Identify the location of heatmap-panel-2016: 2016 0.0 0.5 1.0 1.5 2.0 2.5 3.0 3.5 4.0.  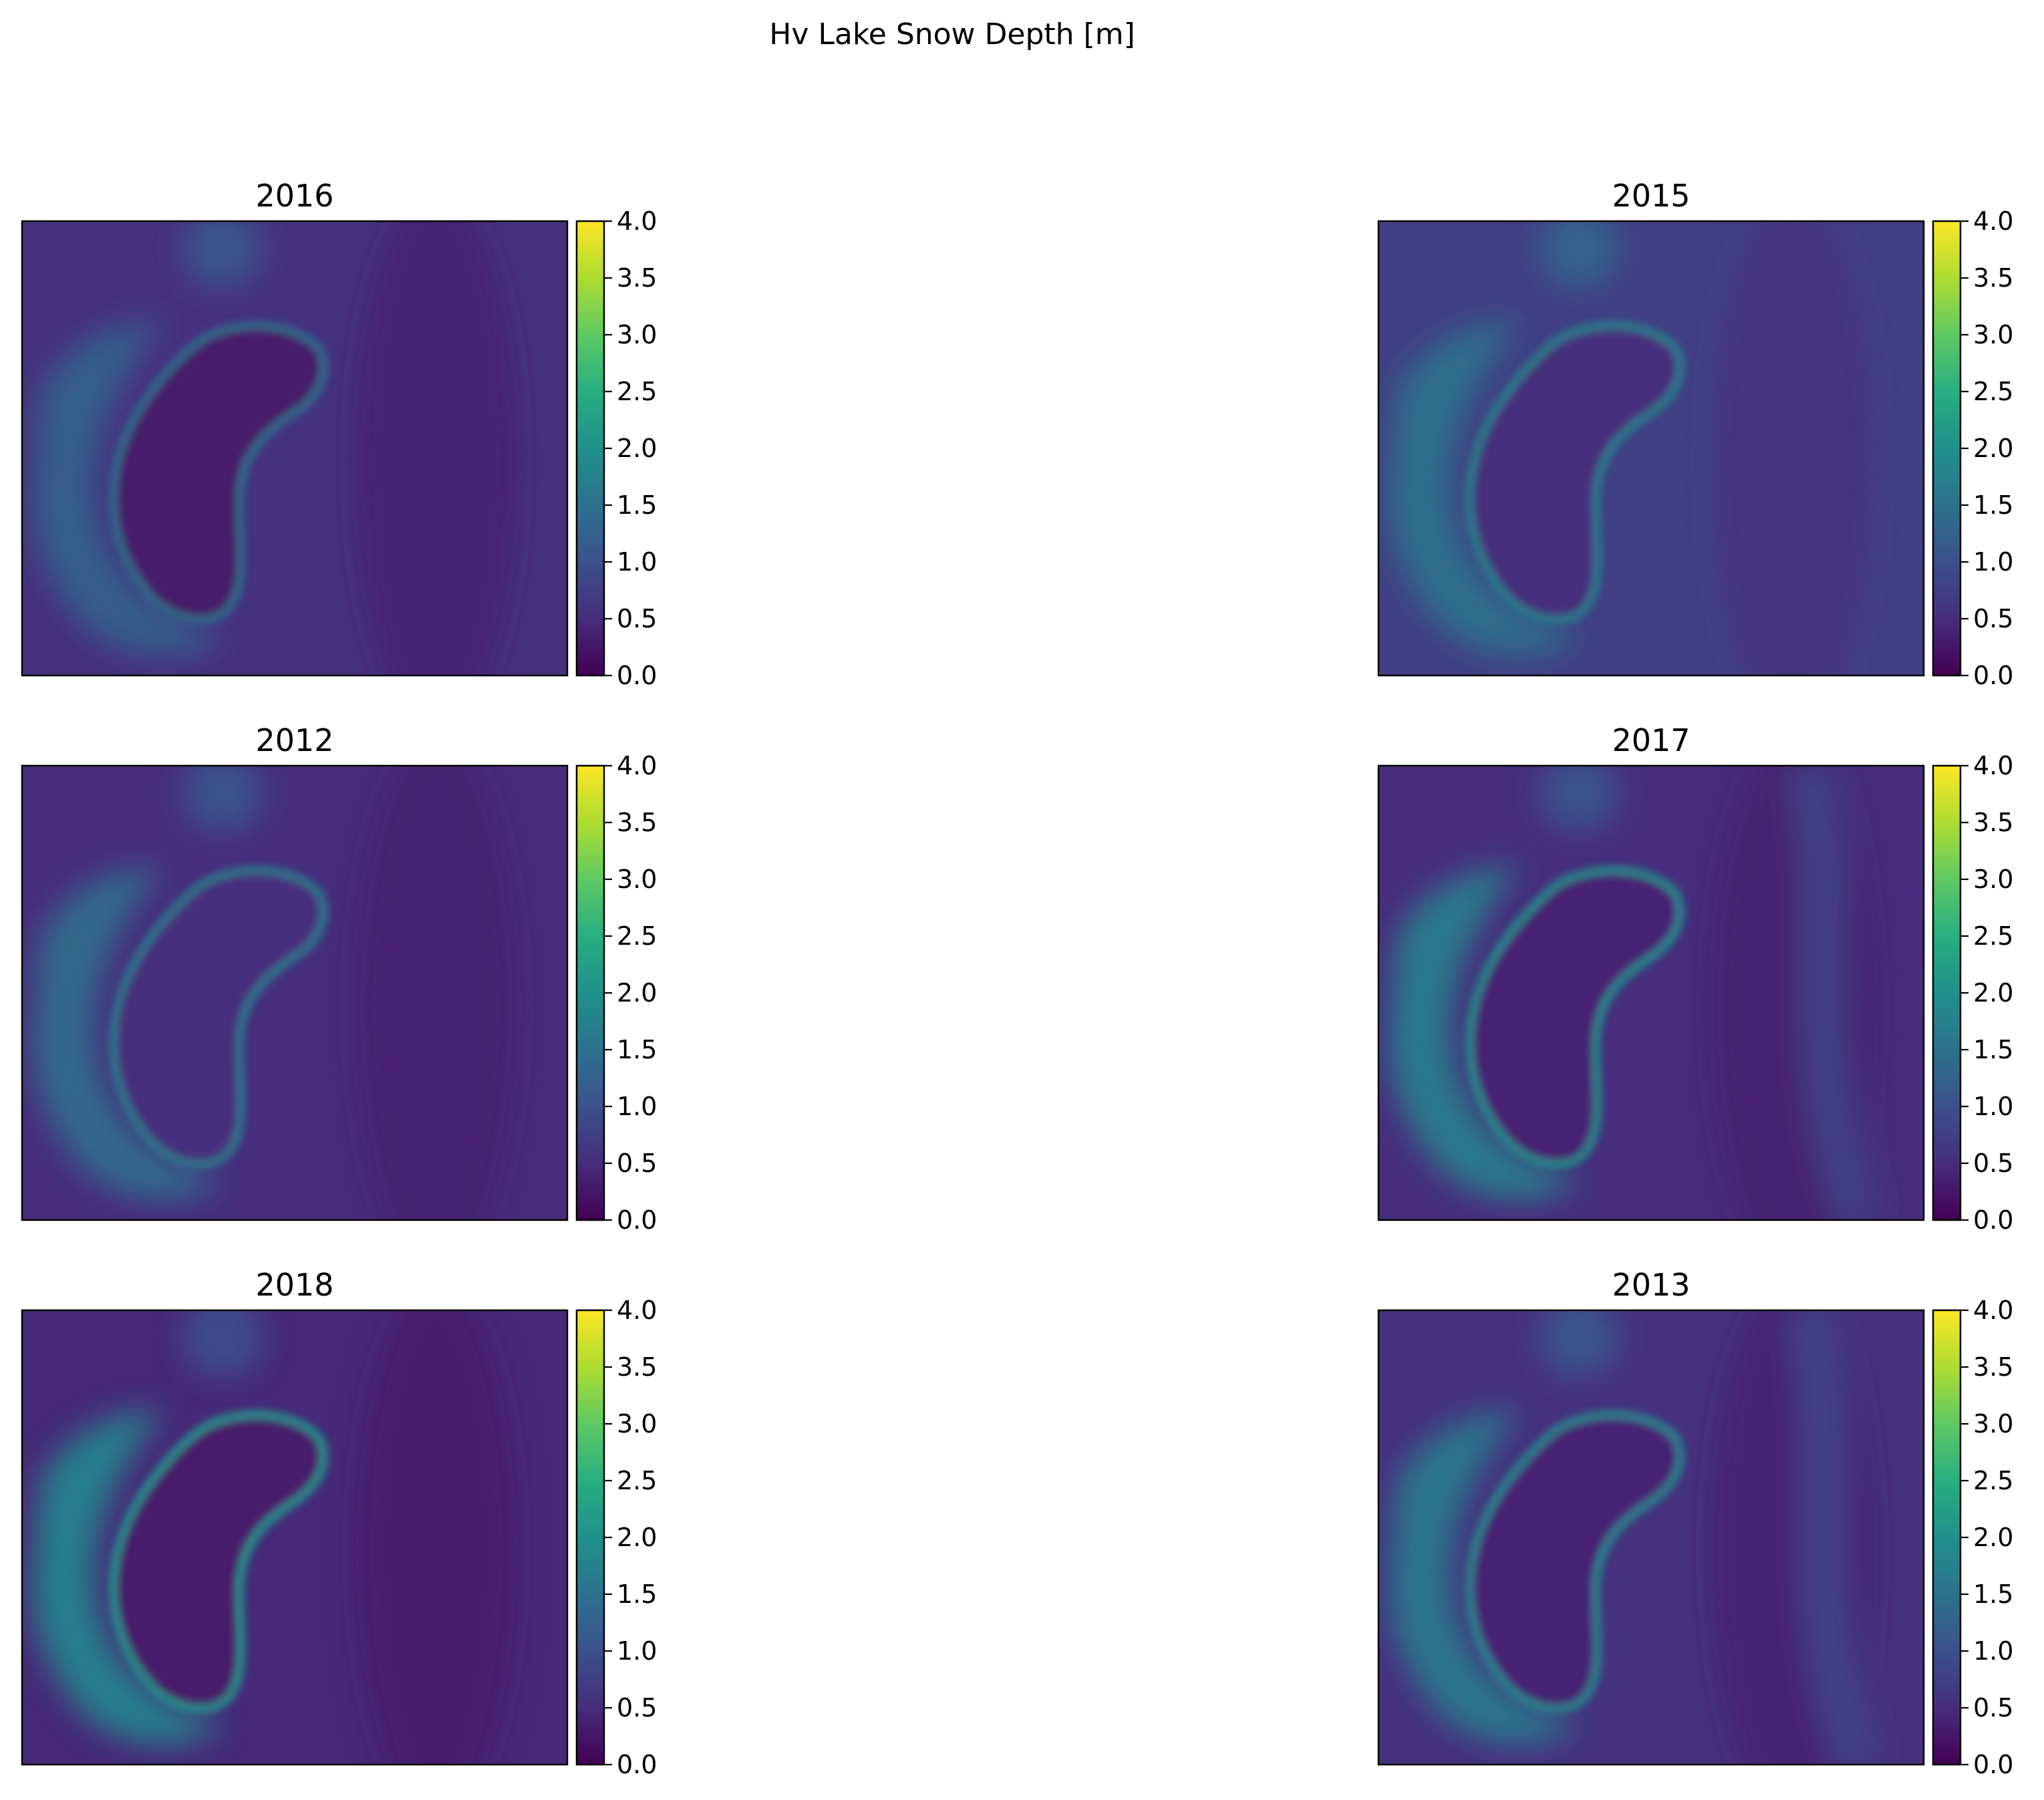
(339, 434).